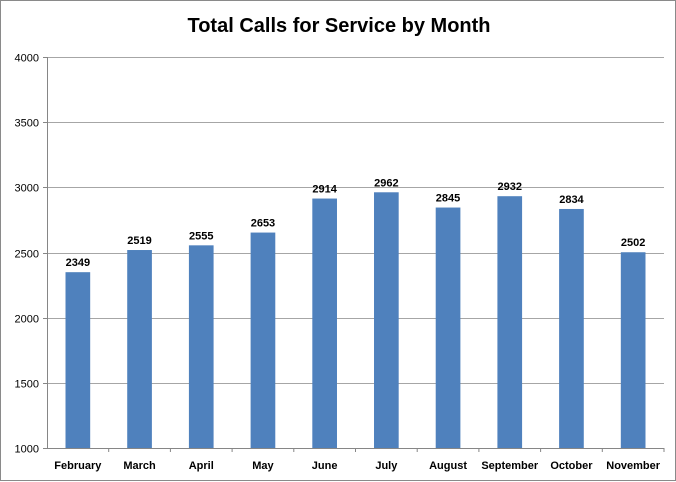 Image resolution: width=676 pixels, height=482 pixels. Describe the element at coordinates (263, 466) in the screenshot. I see `x-tick-label: May` at that location.